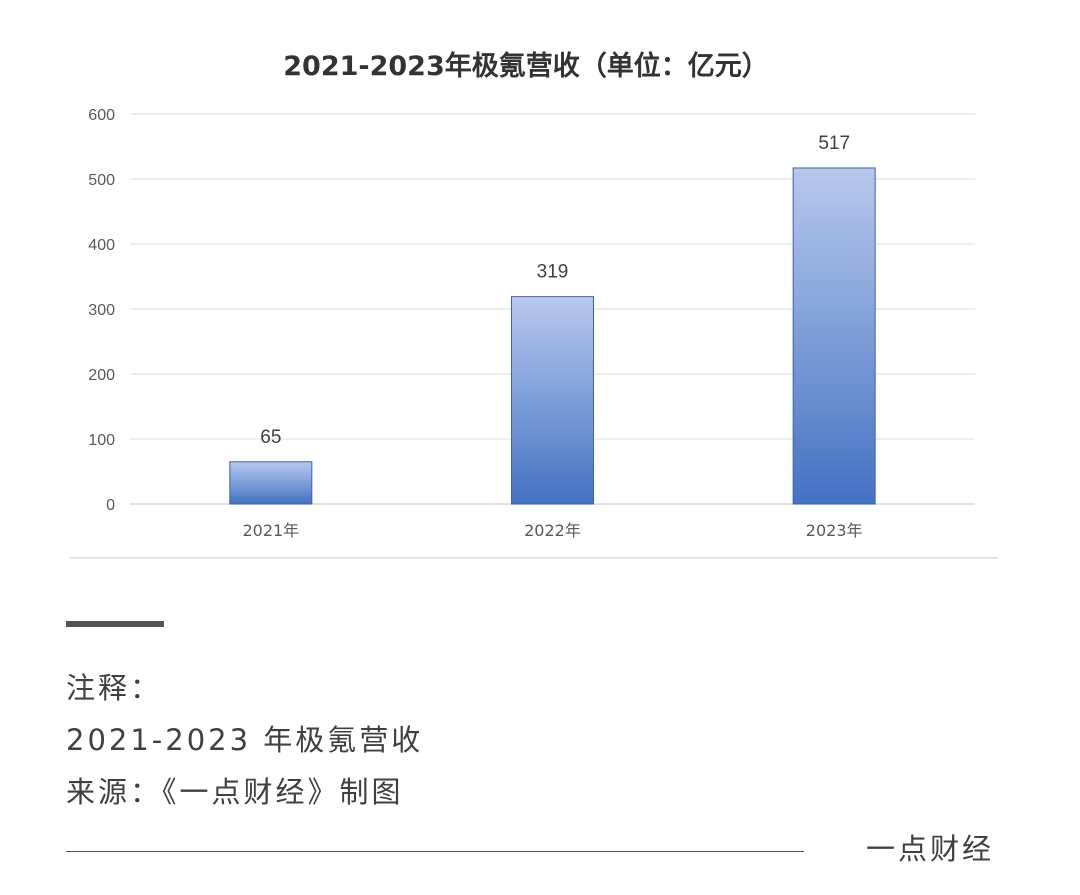 The image size is (1080, 895). I want to click on x-category-label: 2023年, so click(834, 530).